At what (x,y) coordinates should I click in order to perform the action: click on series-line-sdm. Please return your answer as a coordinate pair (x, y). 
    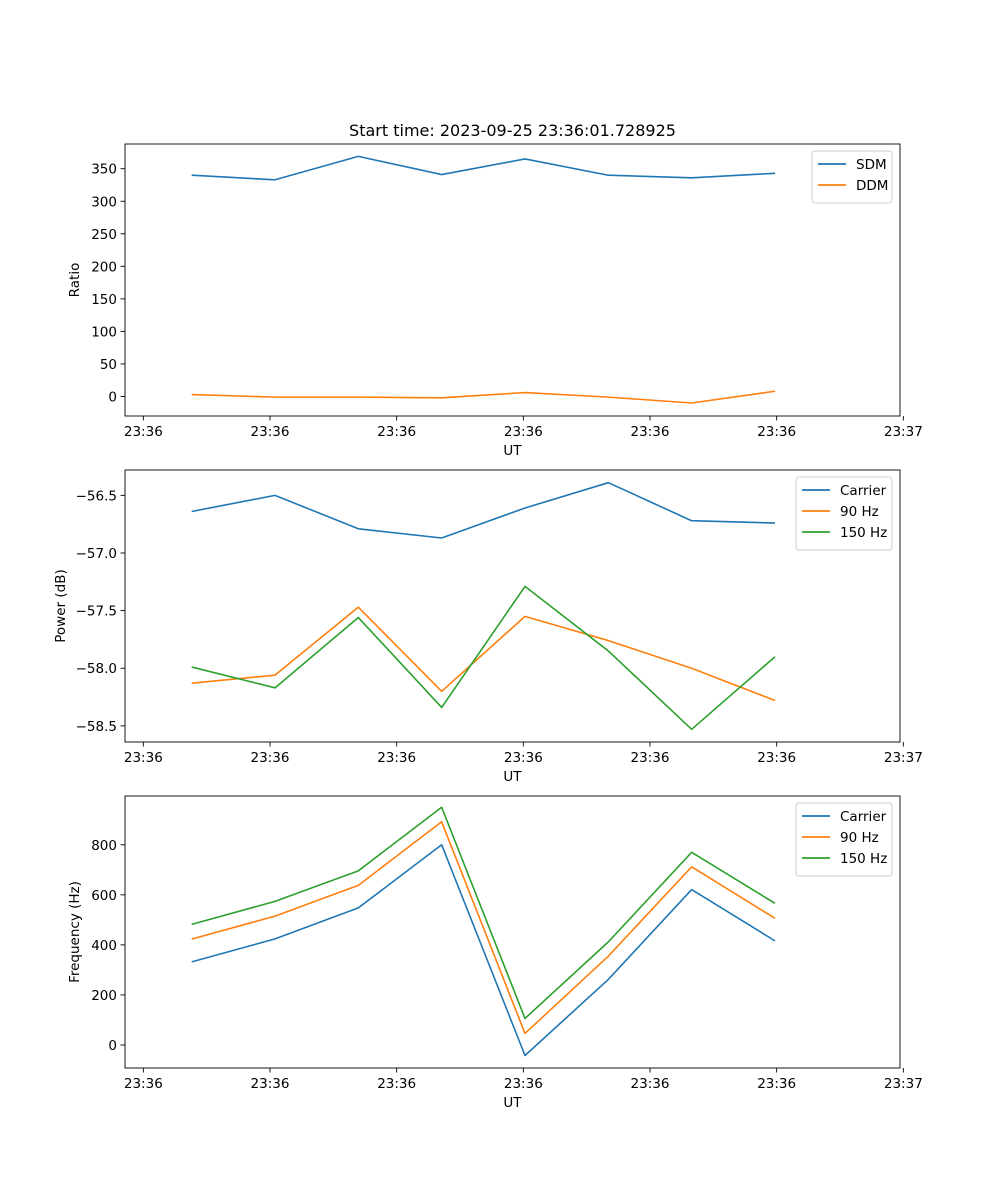
    Looking at the image, I should click on (483, 168).